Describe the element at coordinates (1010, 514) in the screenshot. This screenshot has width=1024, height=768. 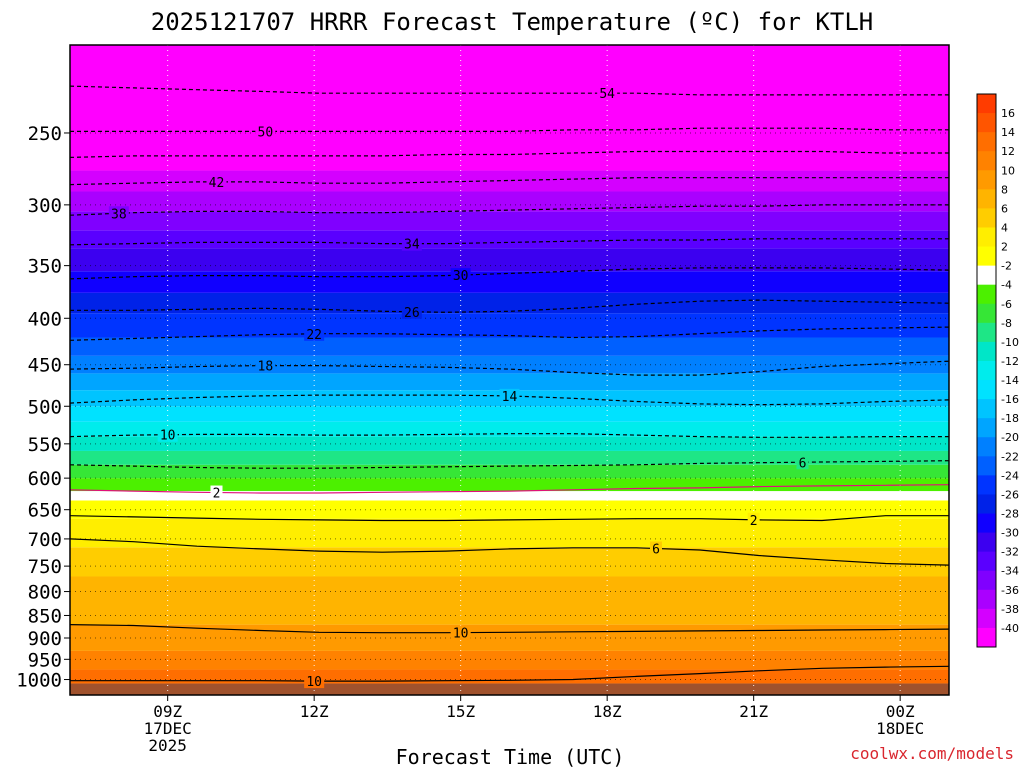
I see `colorbar-label: -28` at that location.